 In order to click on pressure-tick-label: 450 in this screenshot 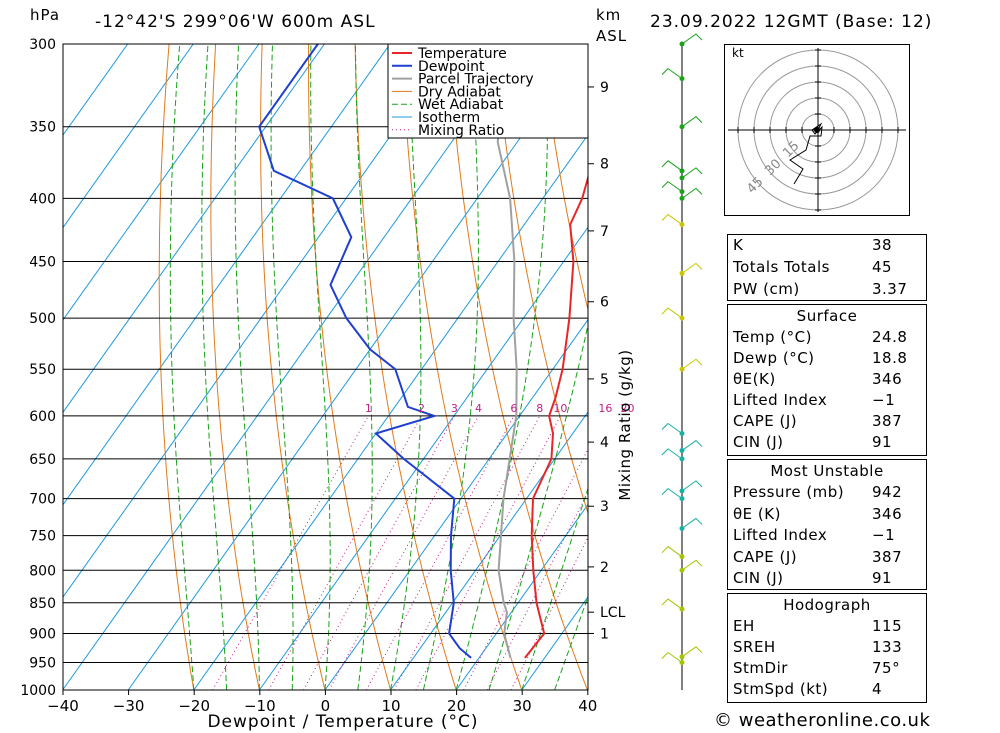, I will do `click(42, 263)`.